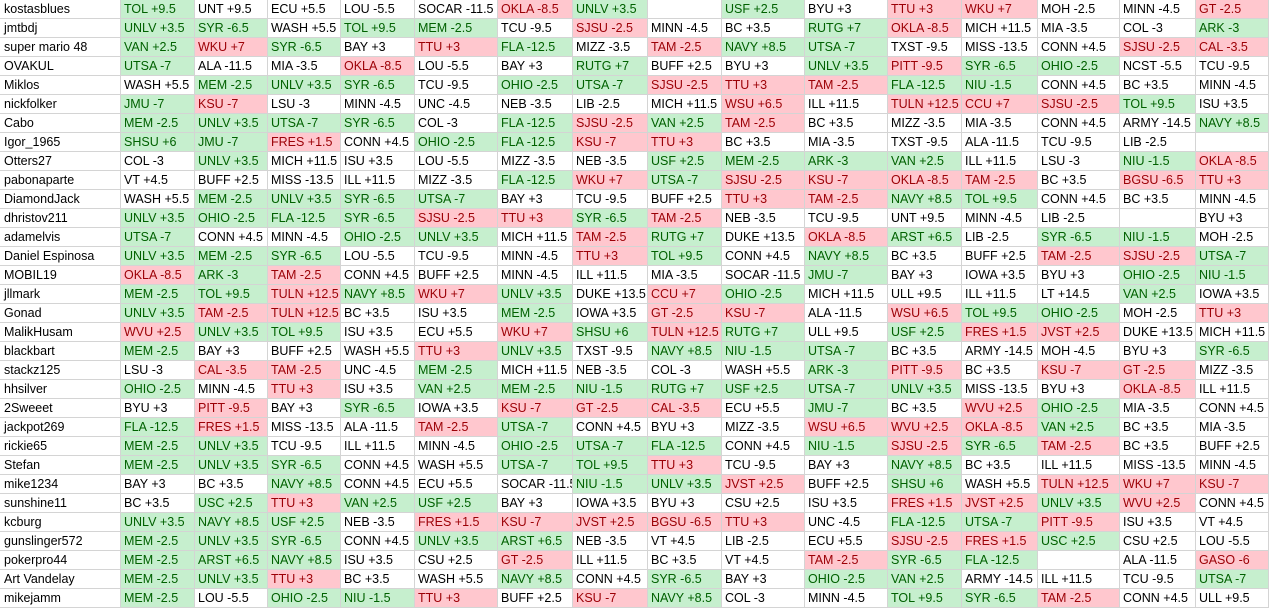  Describe the element at coordinates (60, 389) in the screenshot. I see `player-name-cell: hhsilver` at that location.